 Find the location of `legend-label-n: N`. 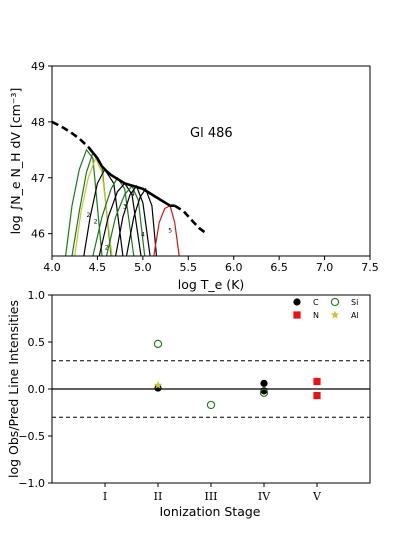

legend-label-n: N is located at coordinates (316, 315).